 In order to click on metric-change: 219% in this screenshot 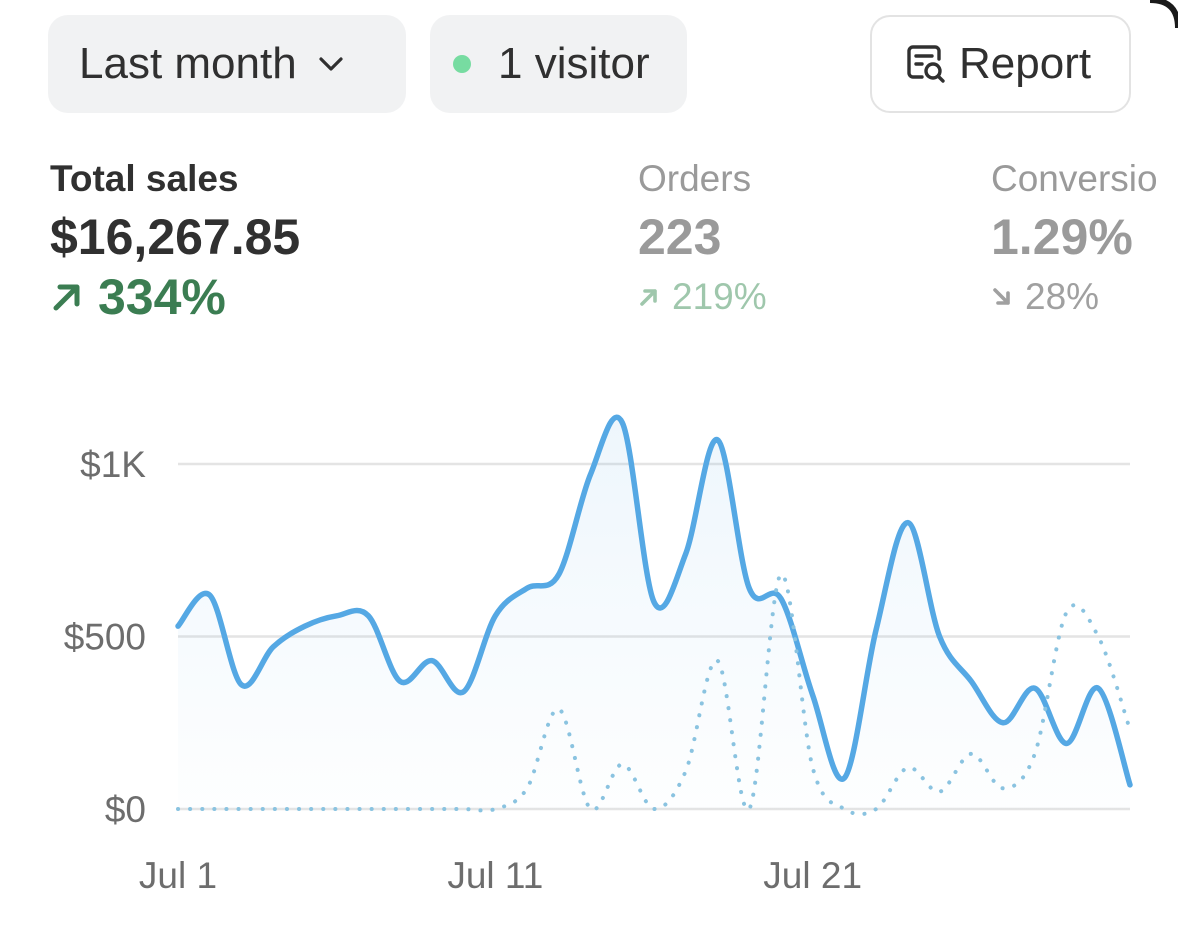, I will do `click(702, 297)`.